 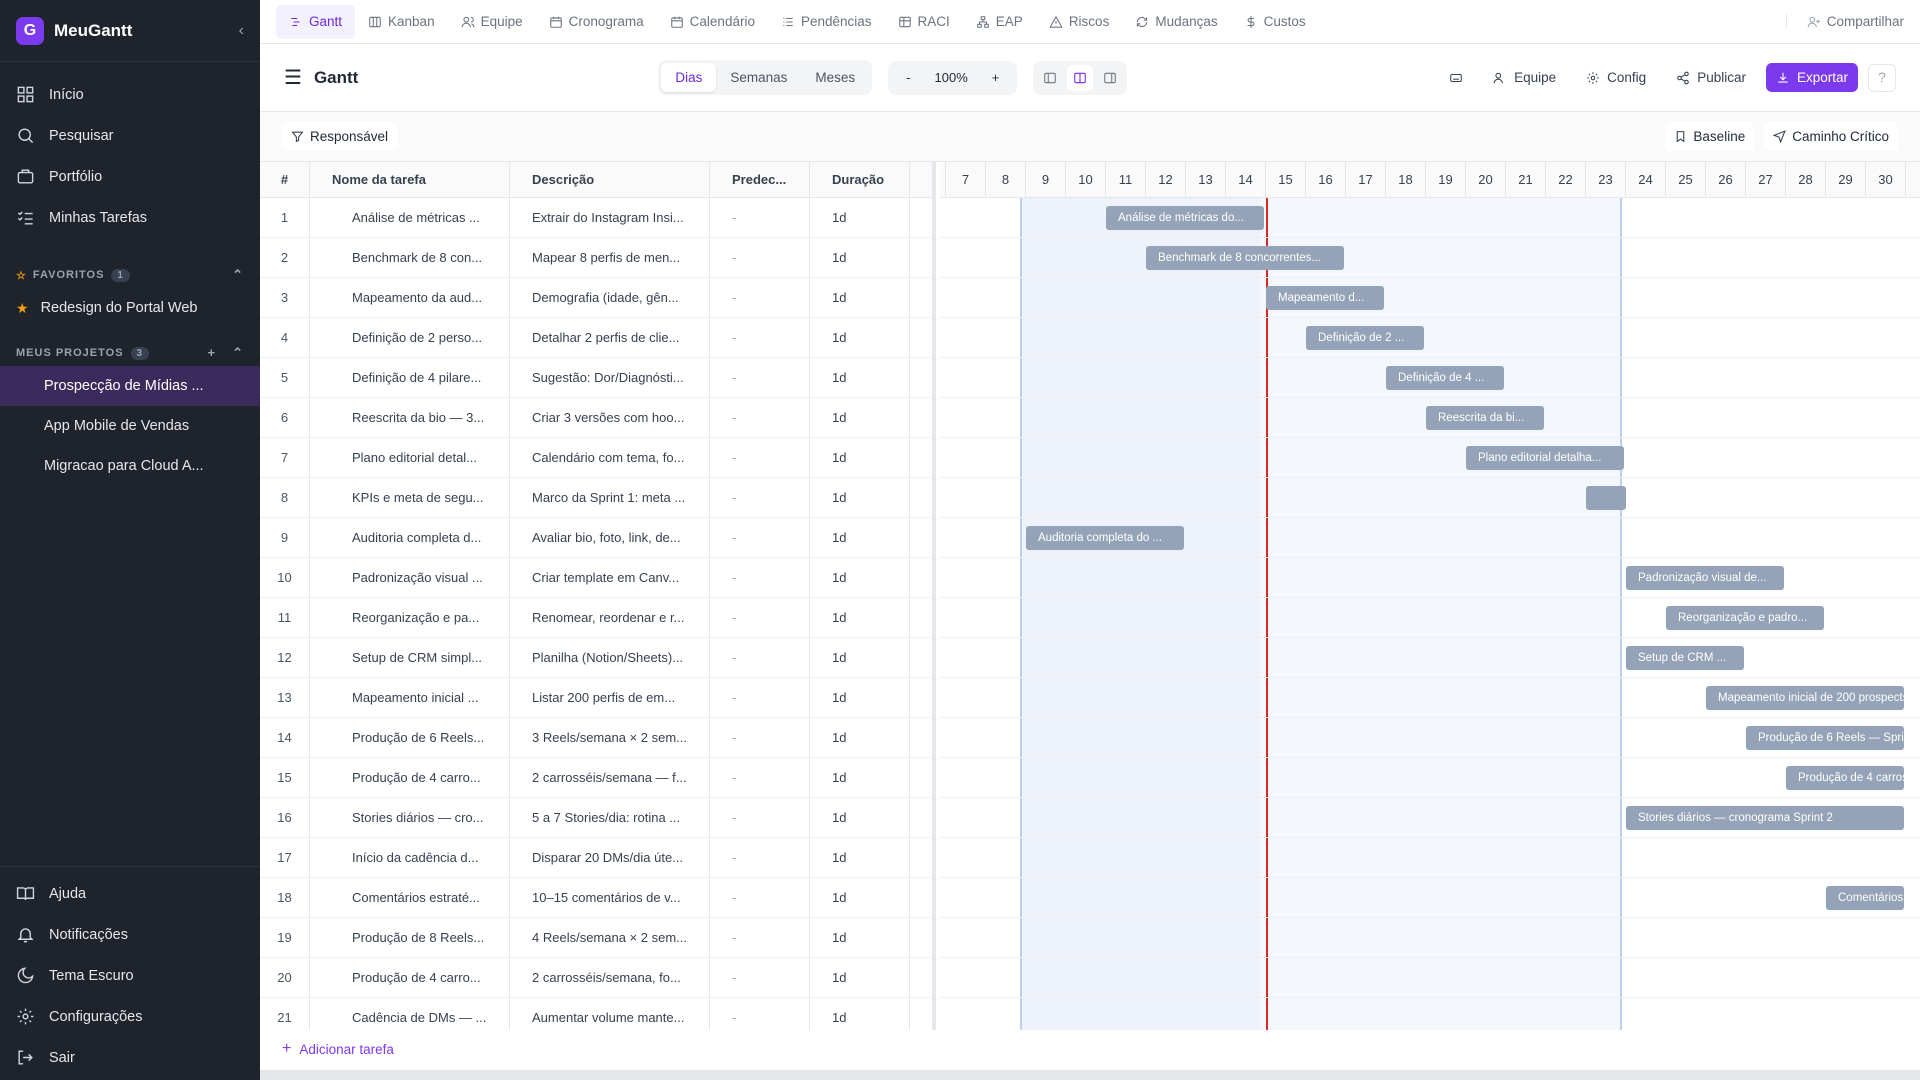 I want to click on tab-eap: EAP, so click(x=999, y=22).